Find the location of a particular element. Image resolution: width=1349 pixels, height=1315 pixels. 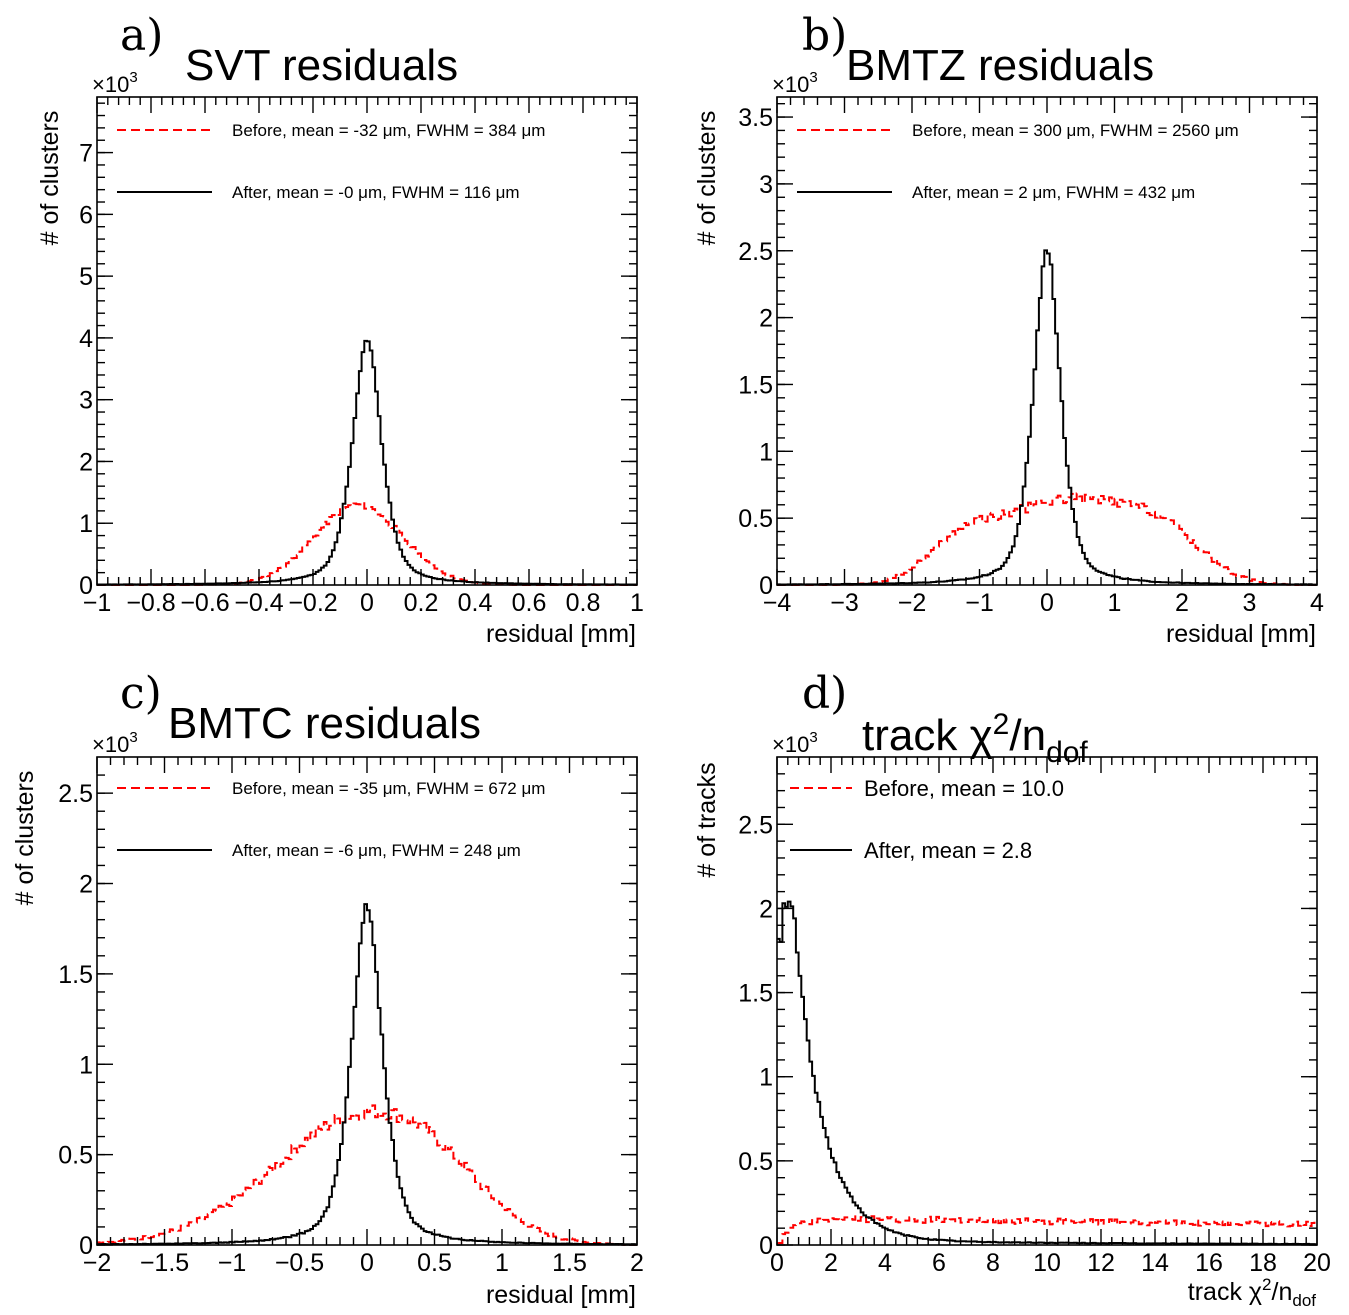

panel-title: track χ2/ndof is located at coordinates (975, 738).